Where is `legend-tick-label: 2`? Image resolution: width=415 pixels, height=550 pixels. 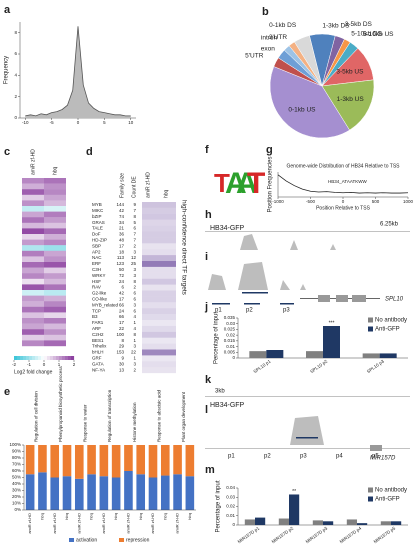 legend-tick-label: 2 is located at coordinates (74, 364).